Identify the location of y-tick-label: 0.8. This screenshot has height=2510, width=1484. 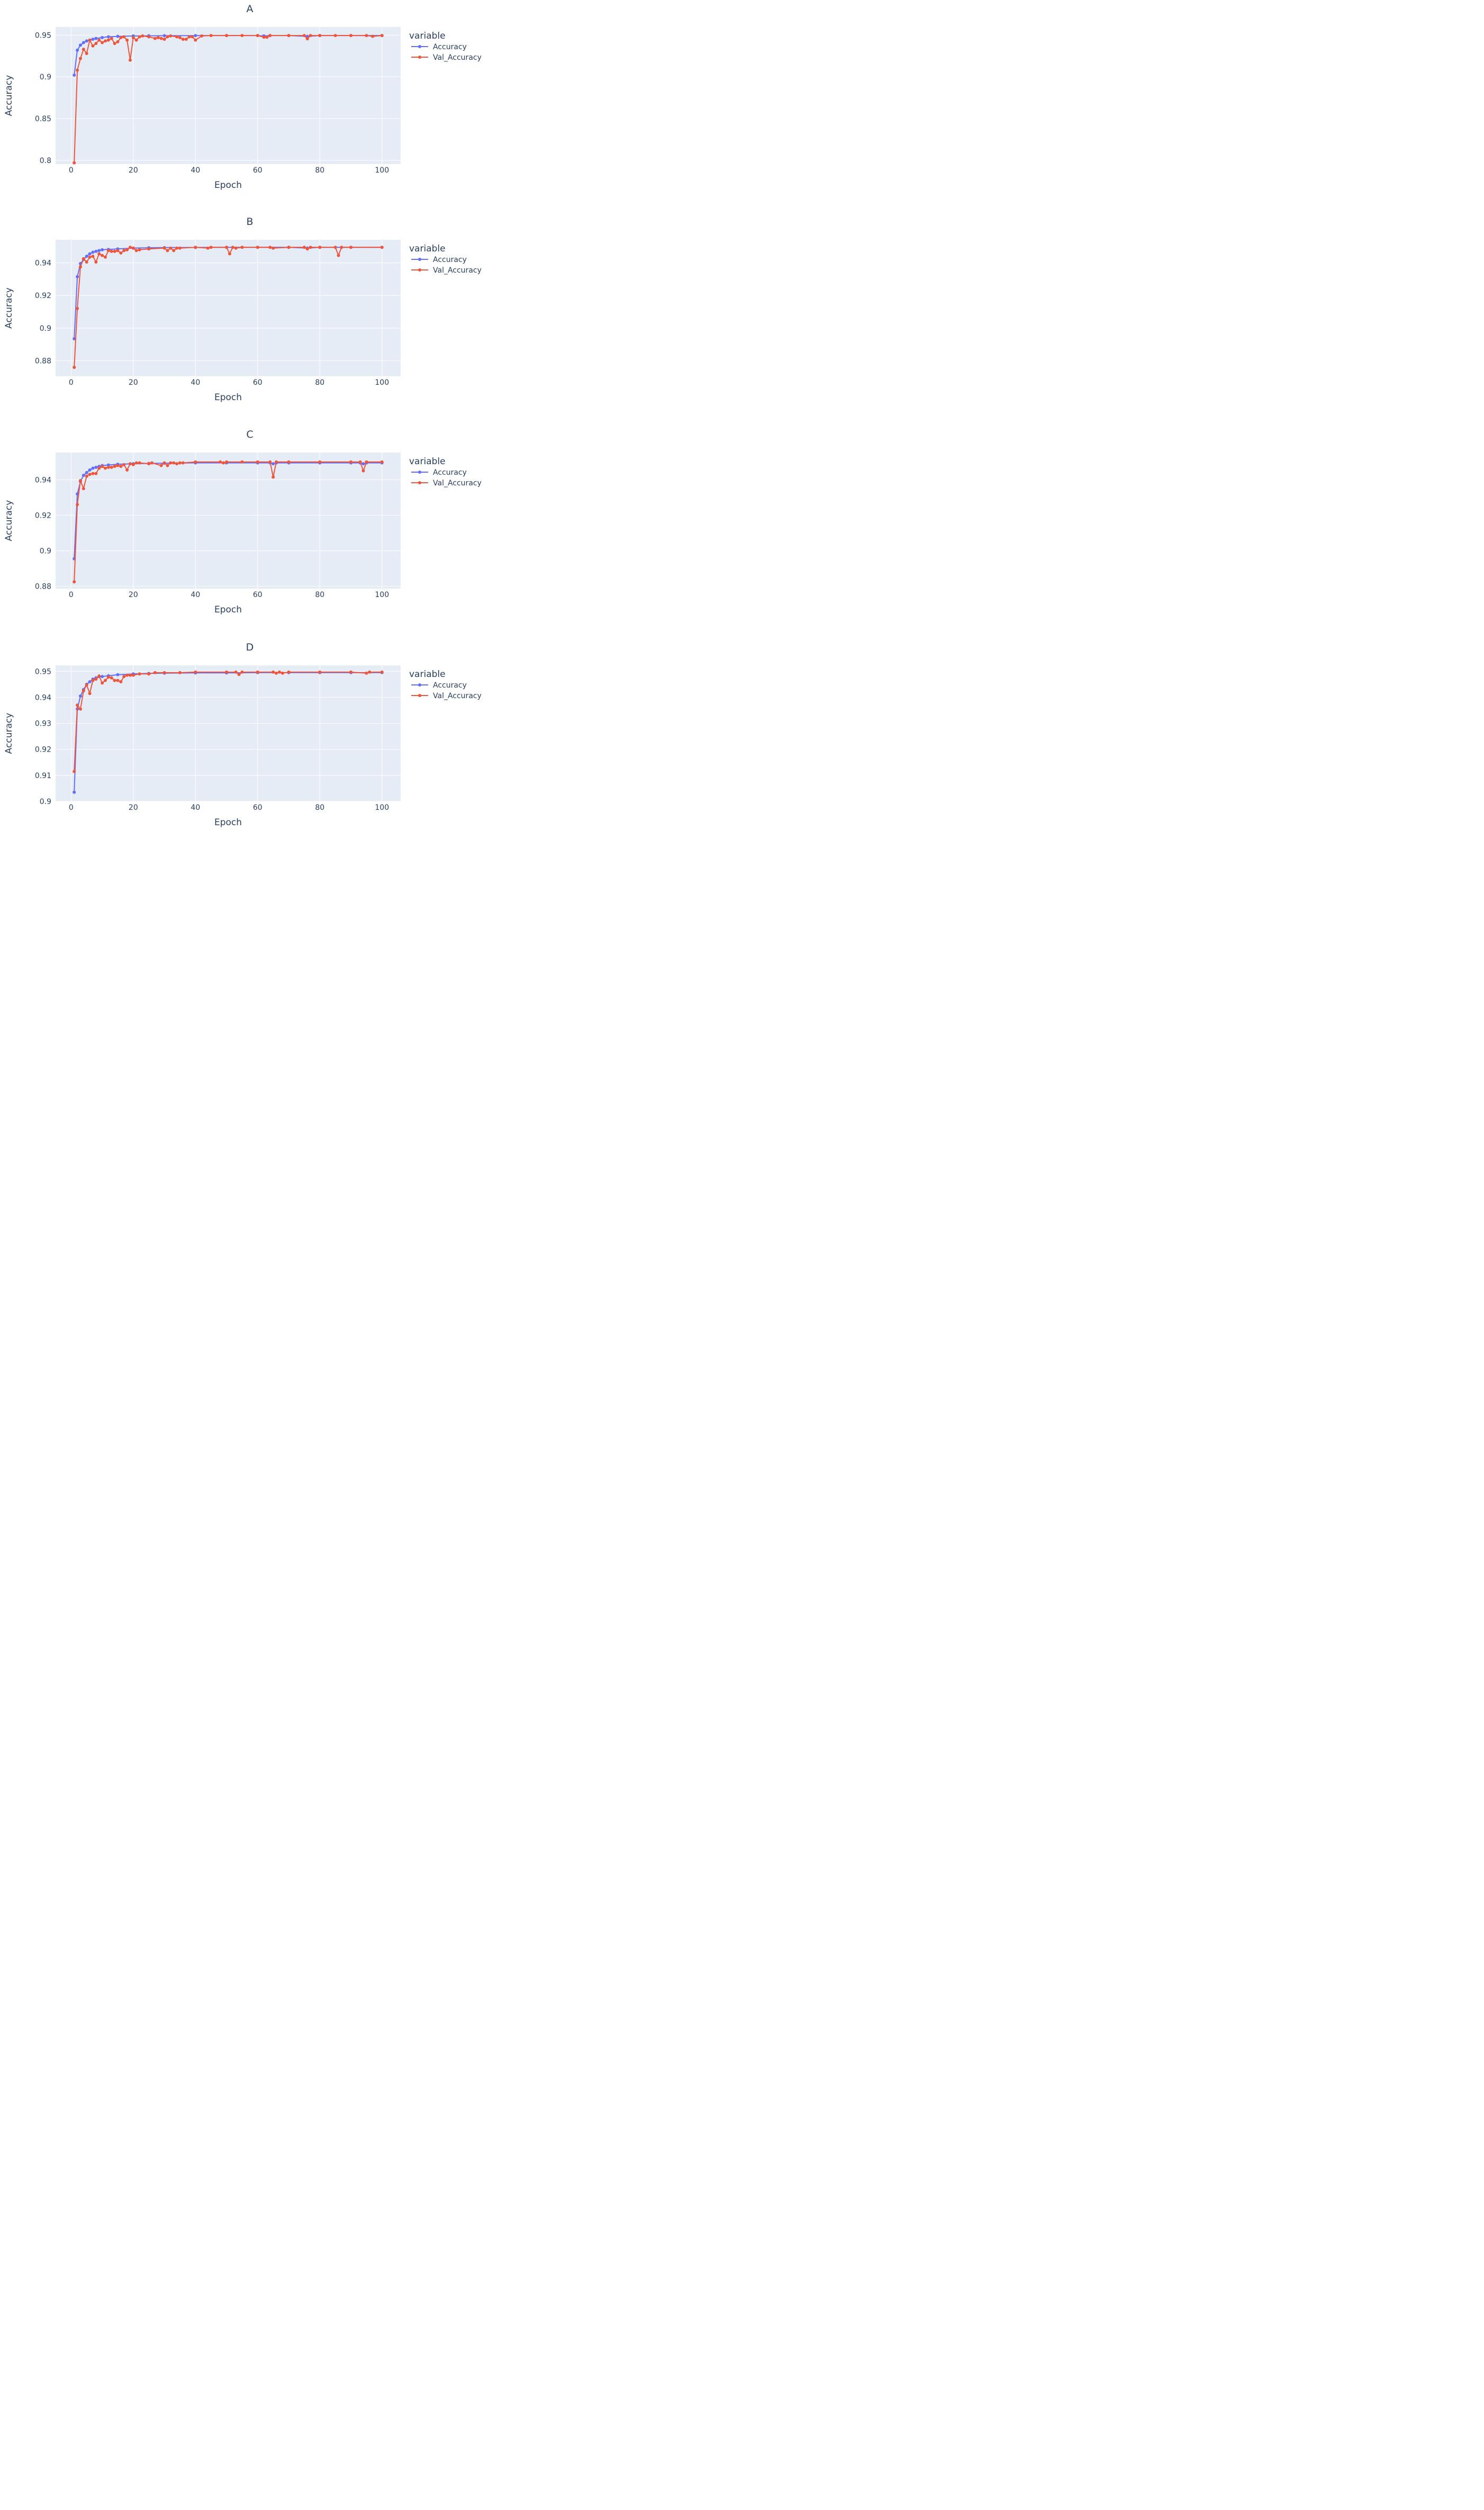
(45, 161).